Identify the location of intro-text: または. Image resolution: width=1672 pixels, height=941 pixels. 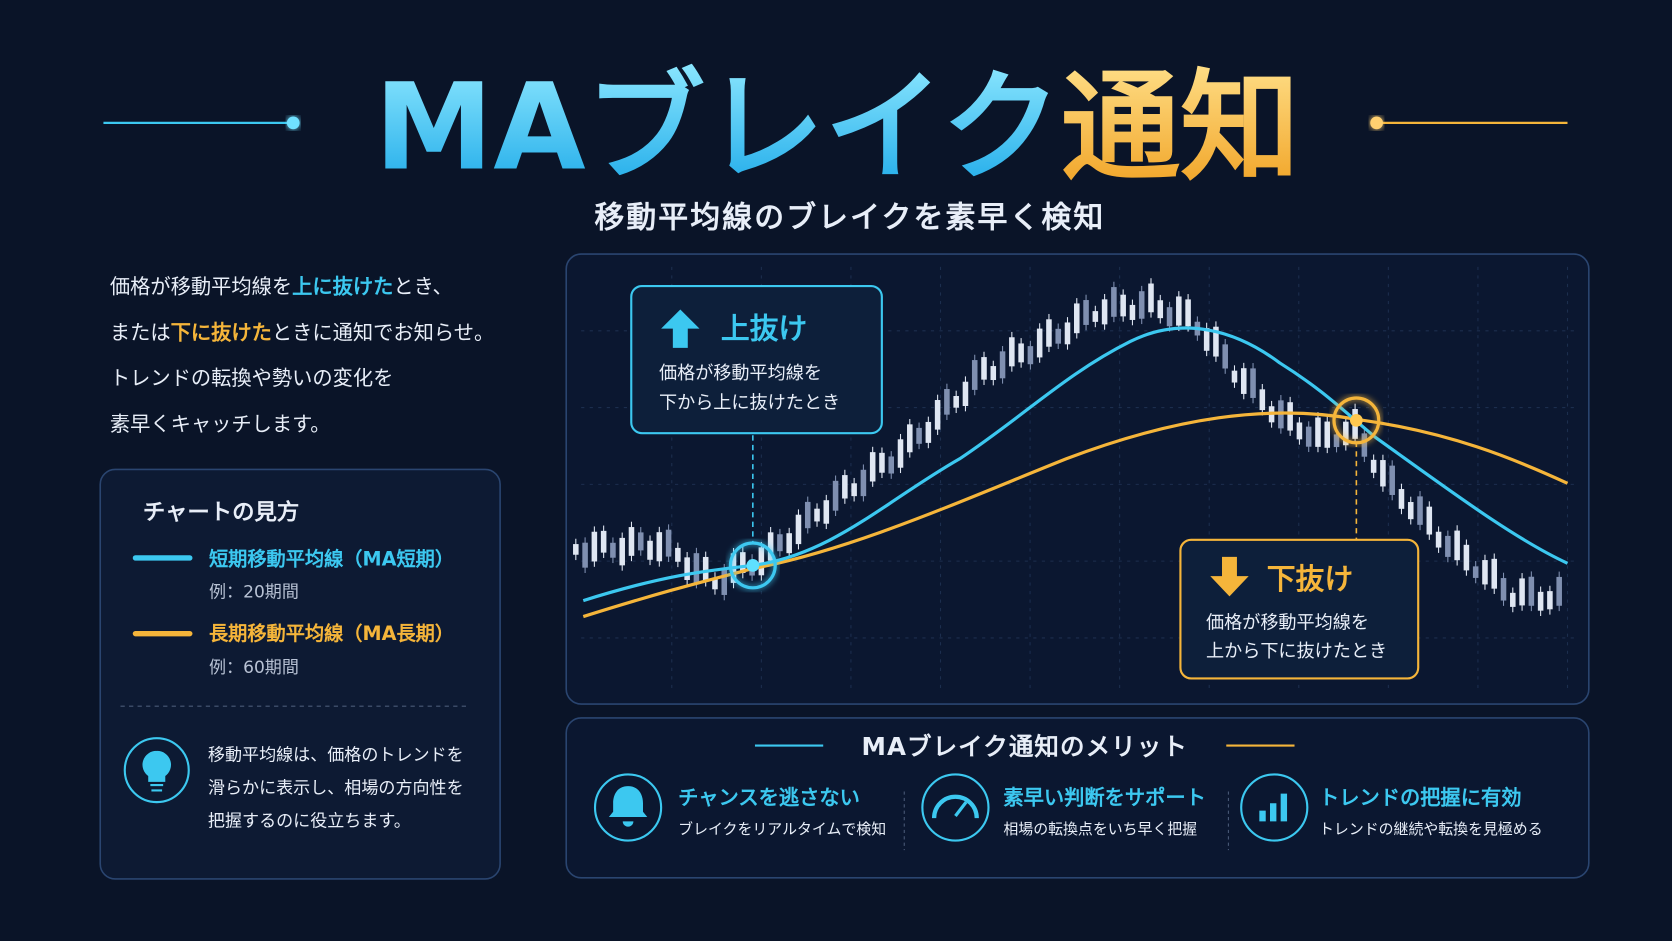
(140, 332).